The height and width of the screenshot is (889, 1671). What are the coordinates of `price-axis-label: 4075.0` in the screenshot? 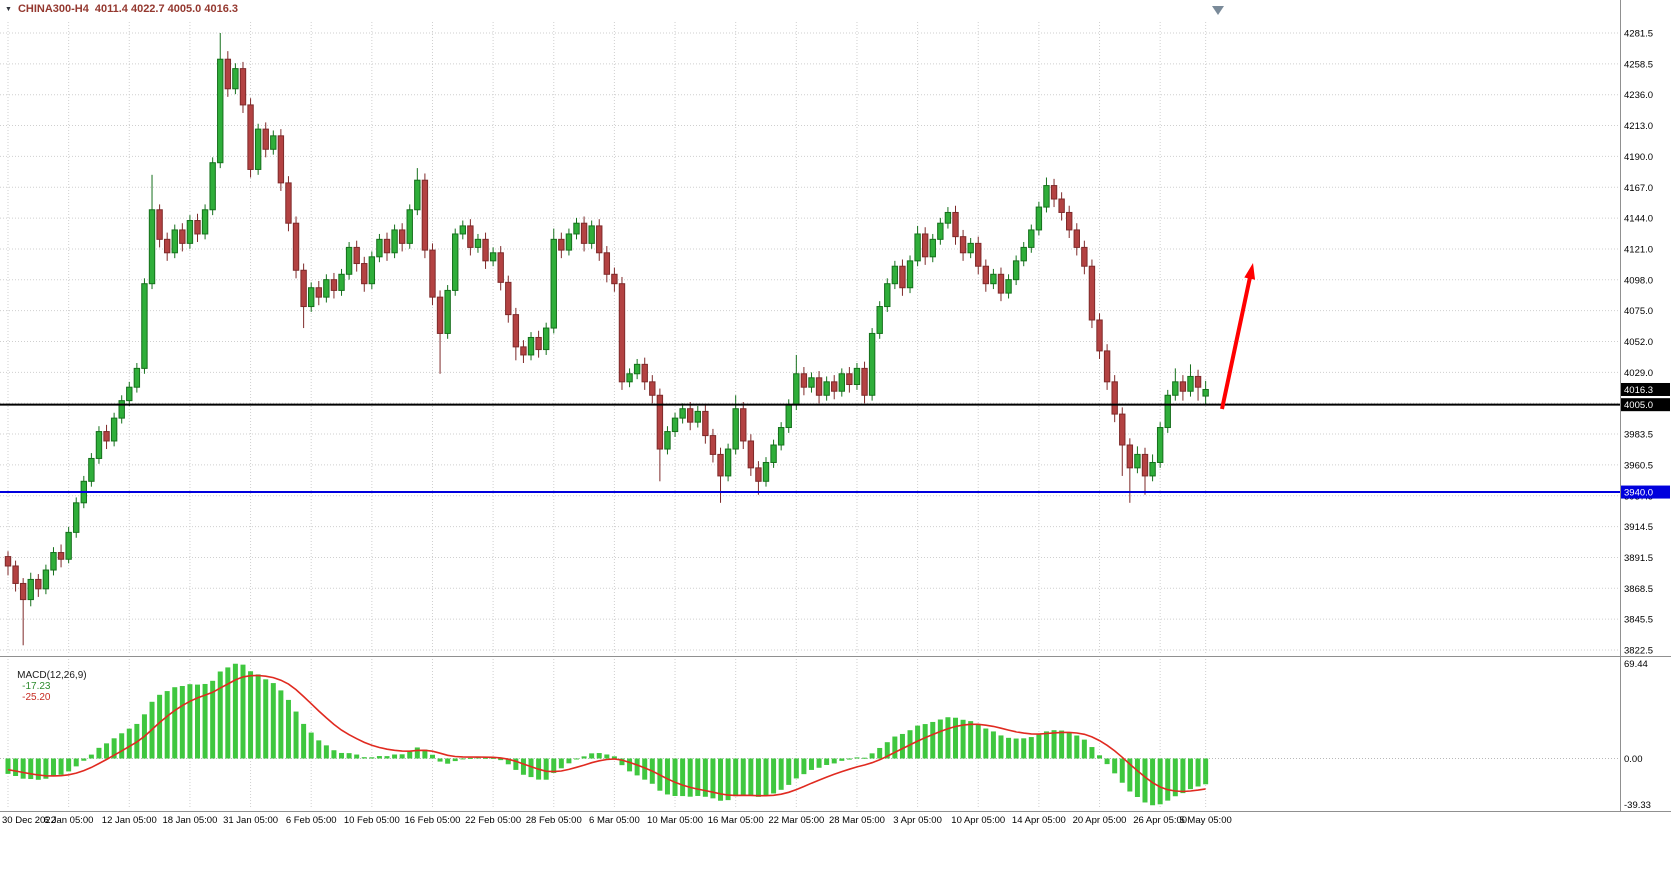 It's located at (1638, 311).